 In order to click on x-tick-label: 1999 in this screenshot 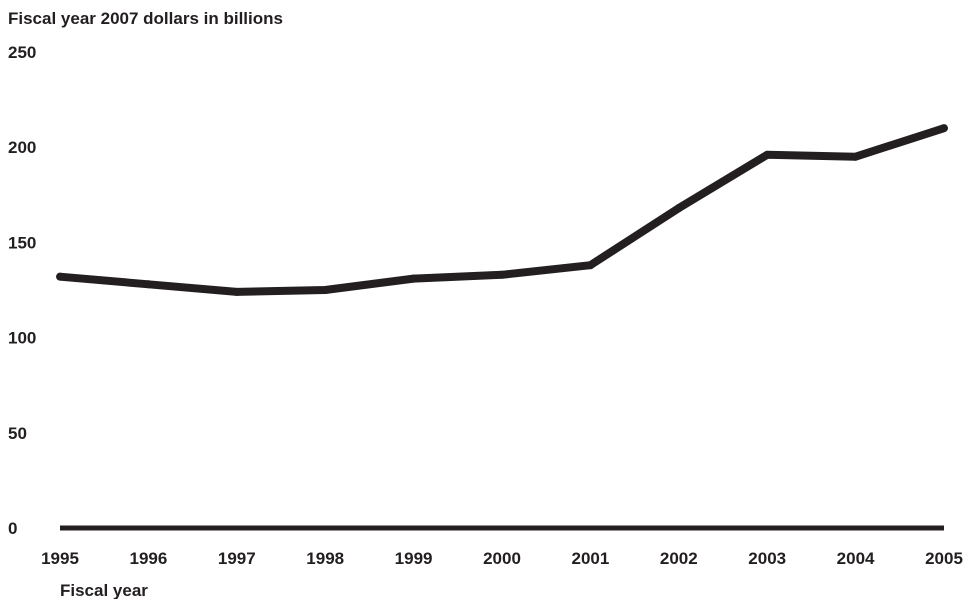, I will do `click(414, 558)`.